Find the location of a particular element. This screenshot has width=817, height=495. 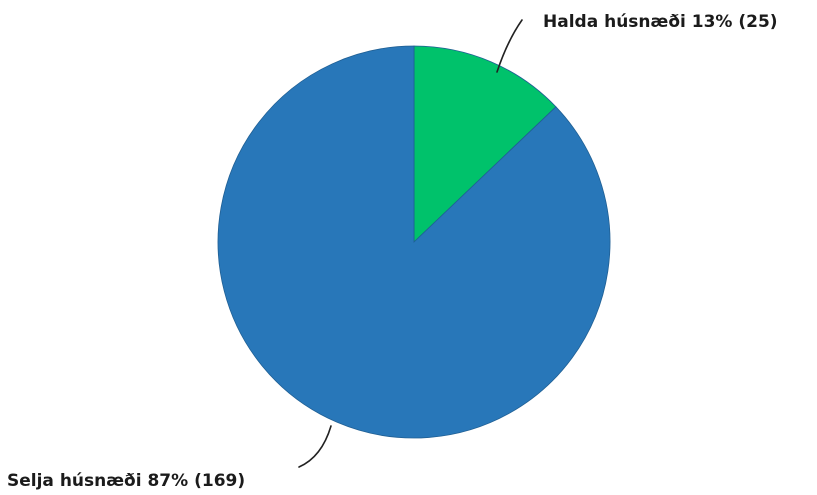

leader-line-halda-husnaedi is located at coordinates (509, 46).